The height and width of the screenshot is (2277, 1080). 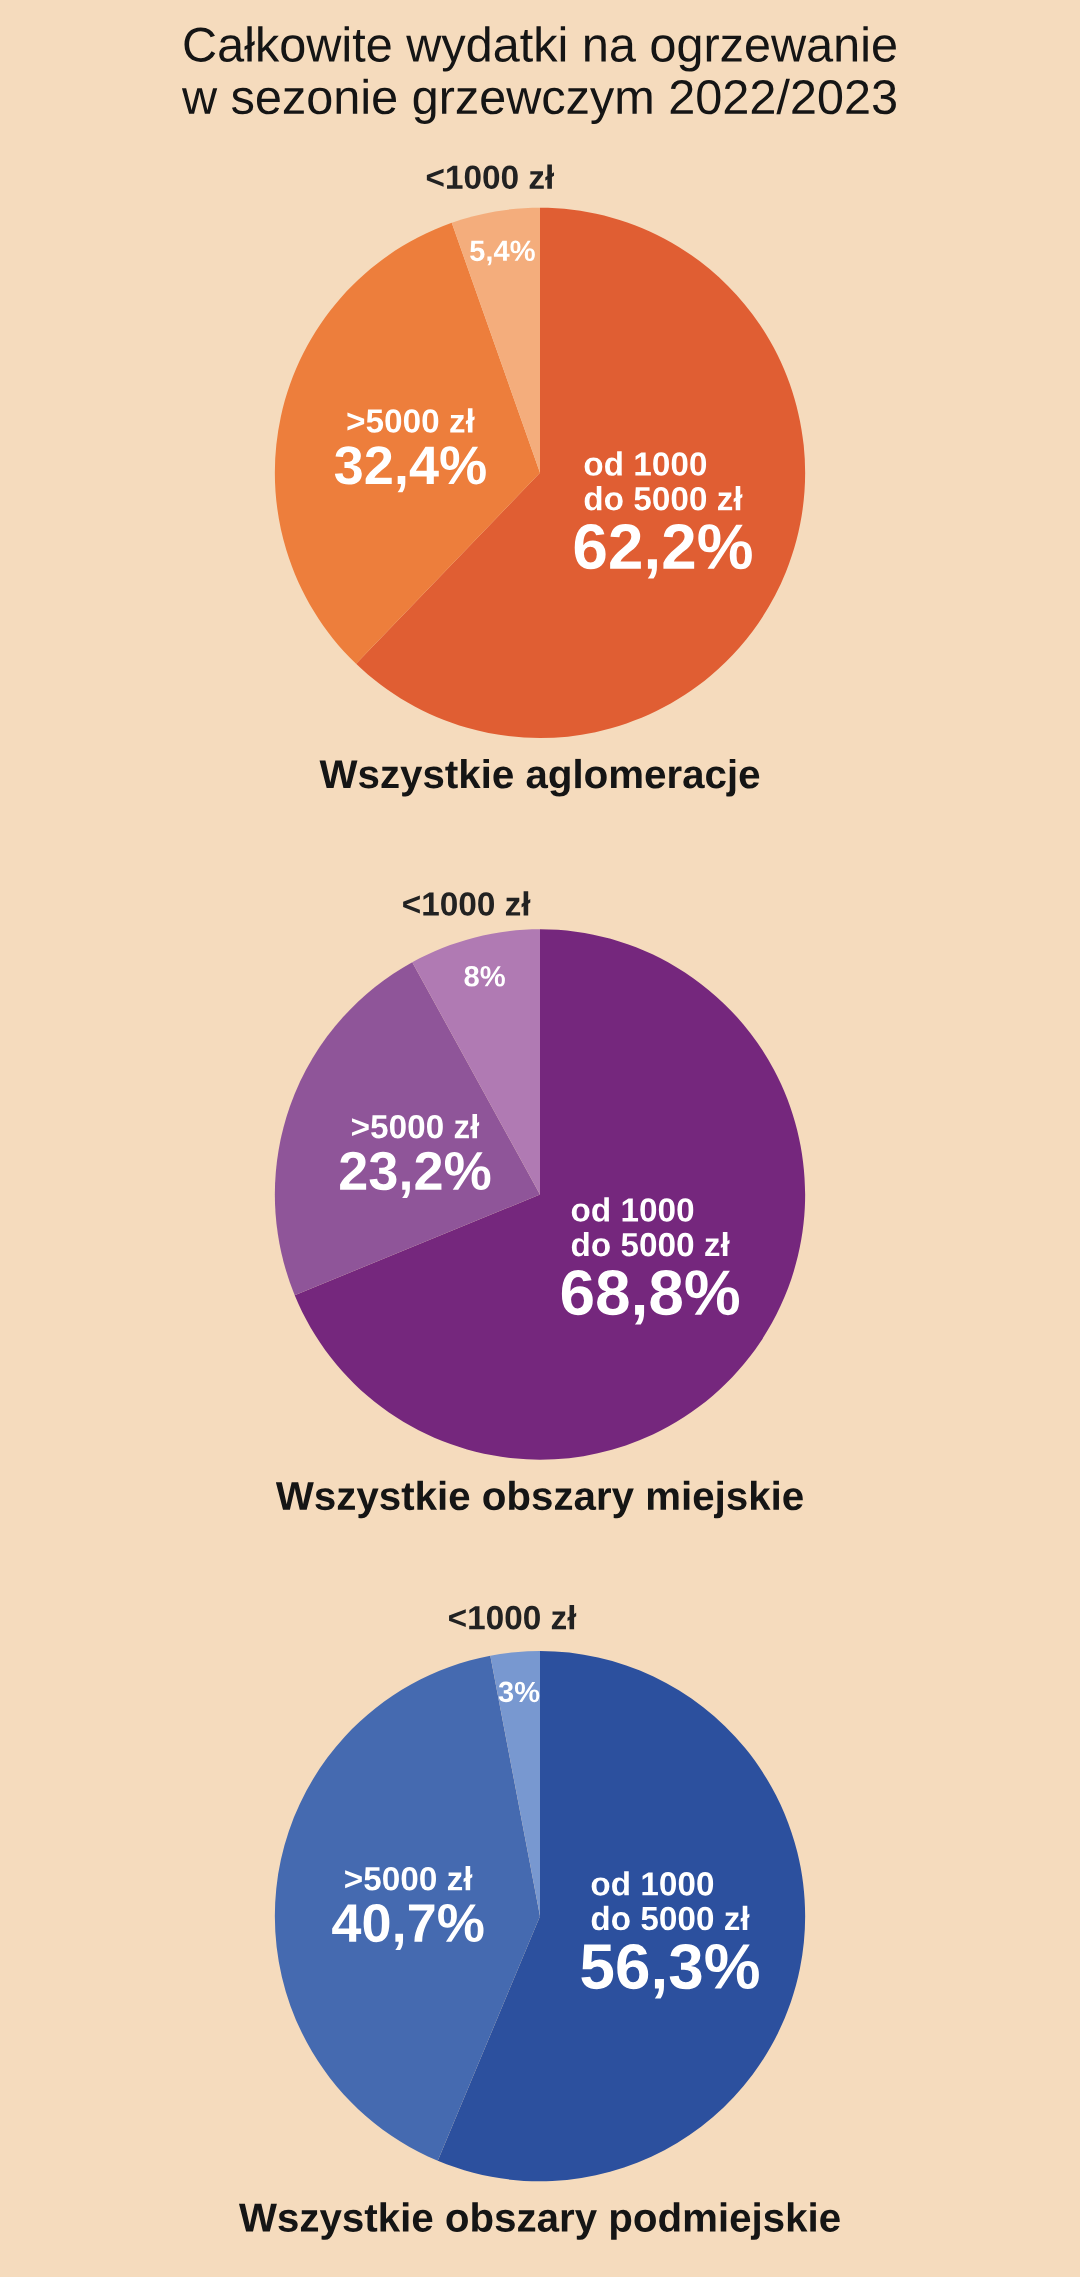 What do you see at coordinates (650, 1297) in the screenshot?
I see `data-label: 68,8%` at bounding box center [650, 1297].